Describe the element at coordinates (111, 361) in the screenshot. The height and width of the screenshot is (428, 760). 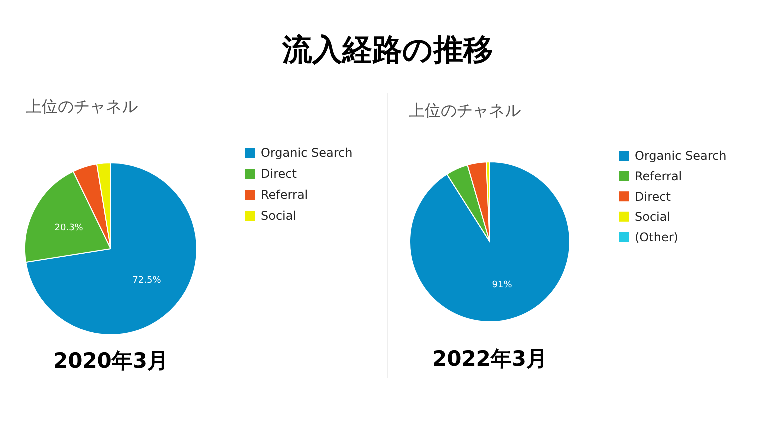
I see `text: 2020年3月` at that location.